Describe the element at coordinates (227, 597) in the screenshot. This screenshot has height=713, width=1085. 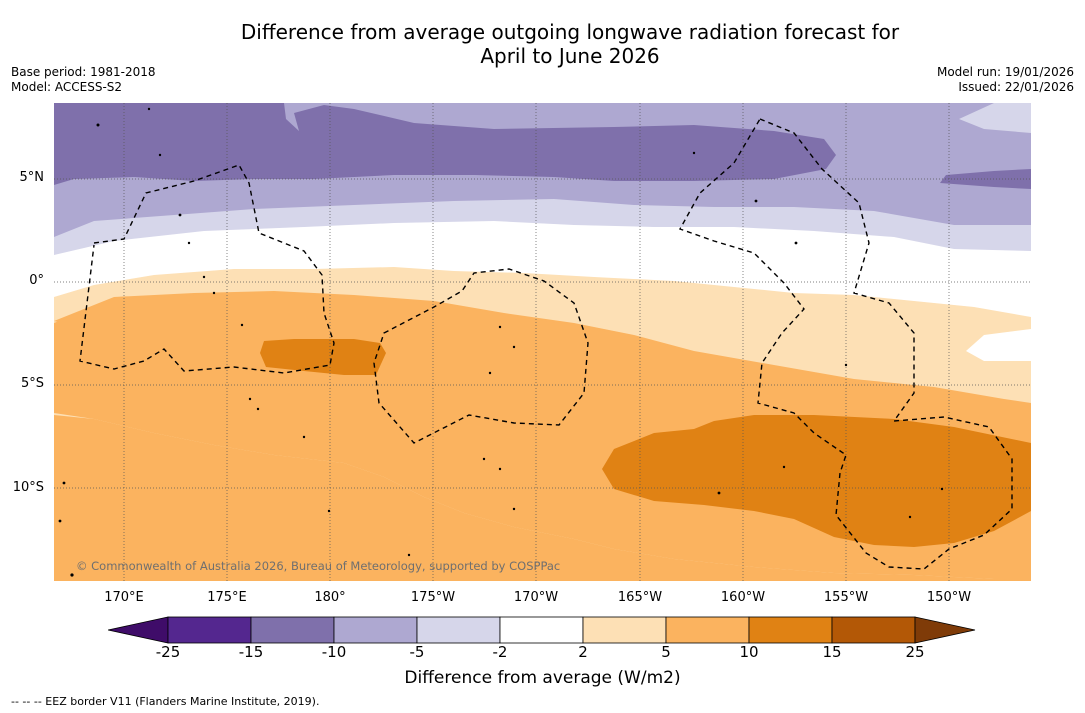
I see `lon-label: 175°E` at that location.